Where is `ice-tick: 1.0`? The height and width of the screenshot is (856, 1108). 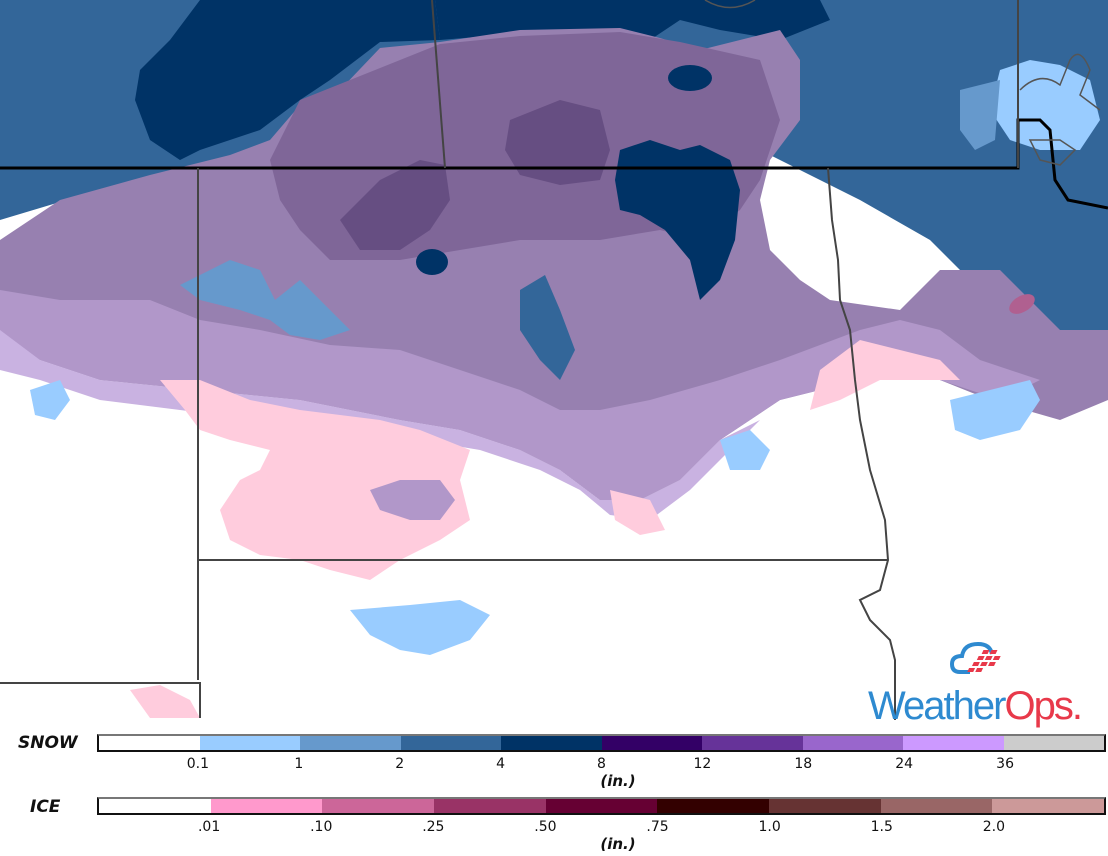
ice-tick: 1.0 is located at coordinates (769, 827).